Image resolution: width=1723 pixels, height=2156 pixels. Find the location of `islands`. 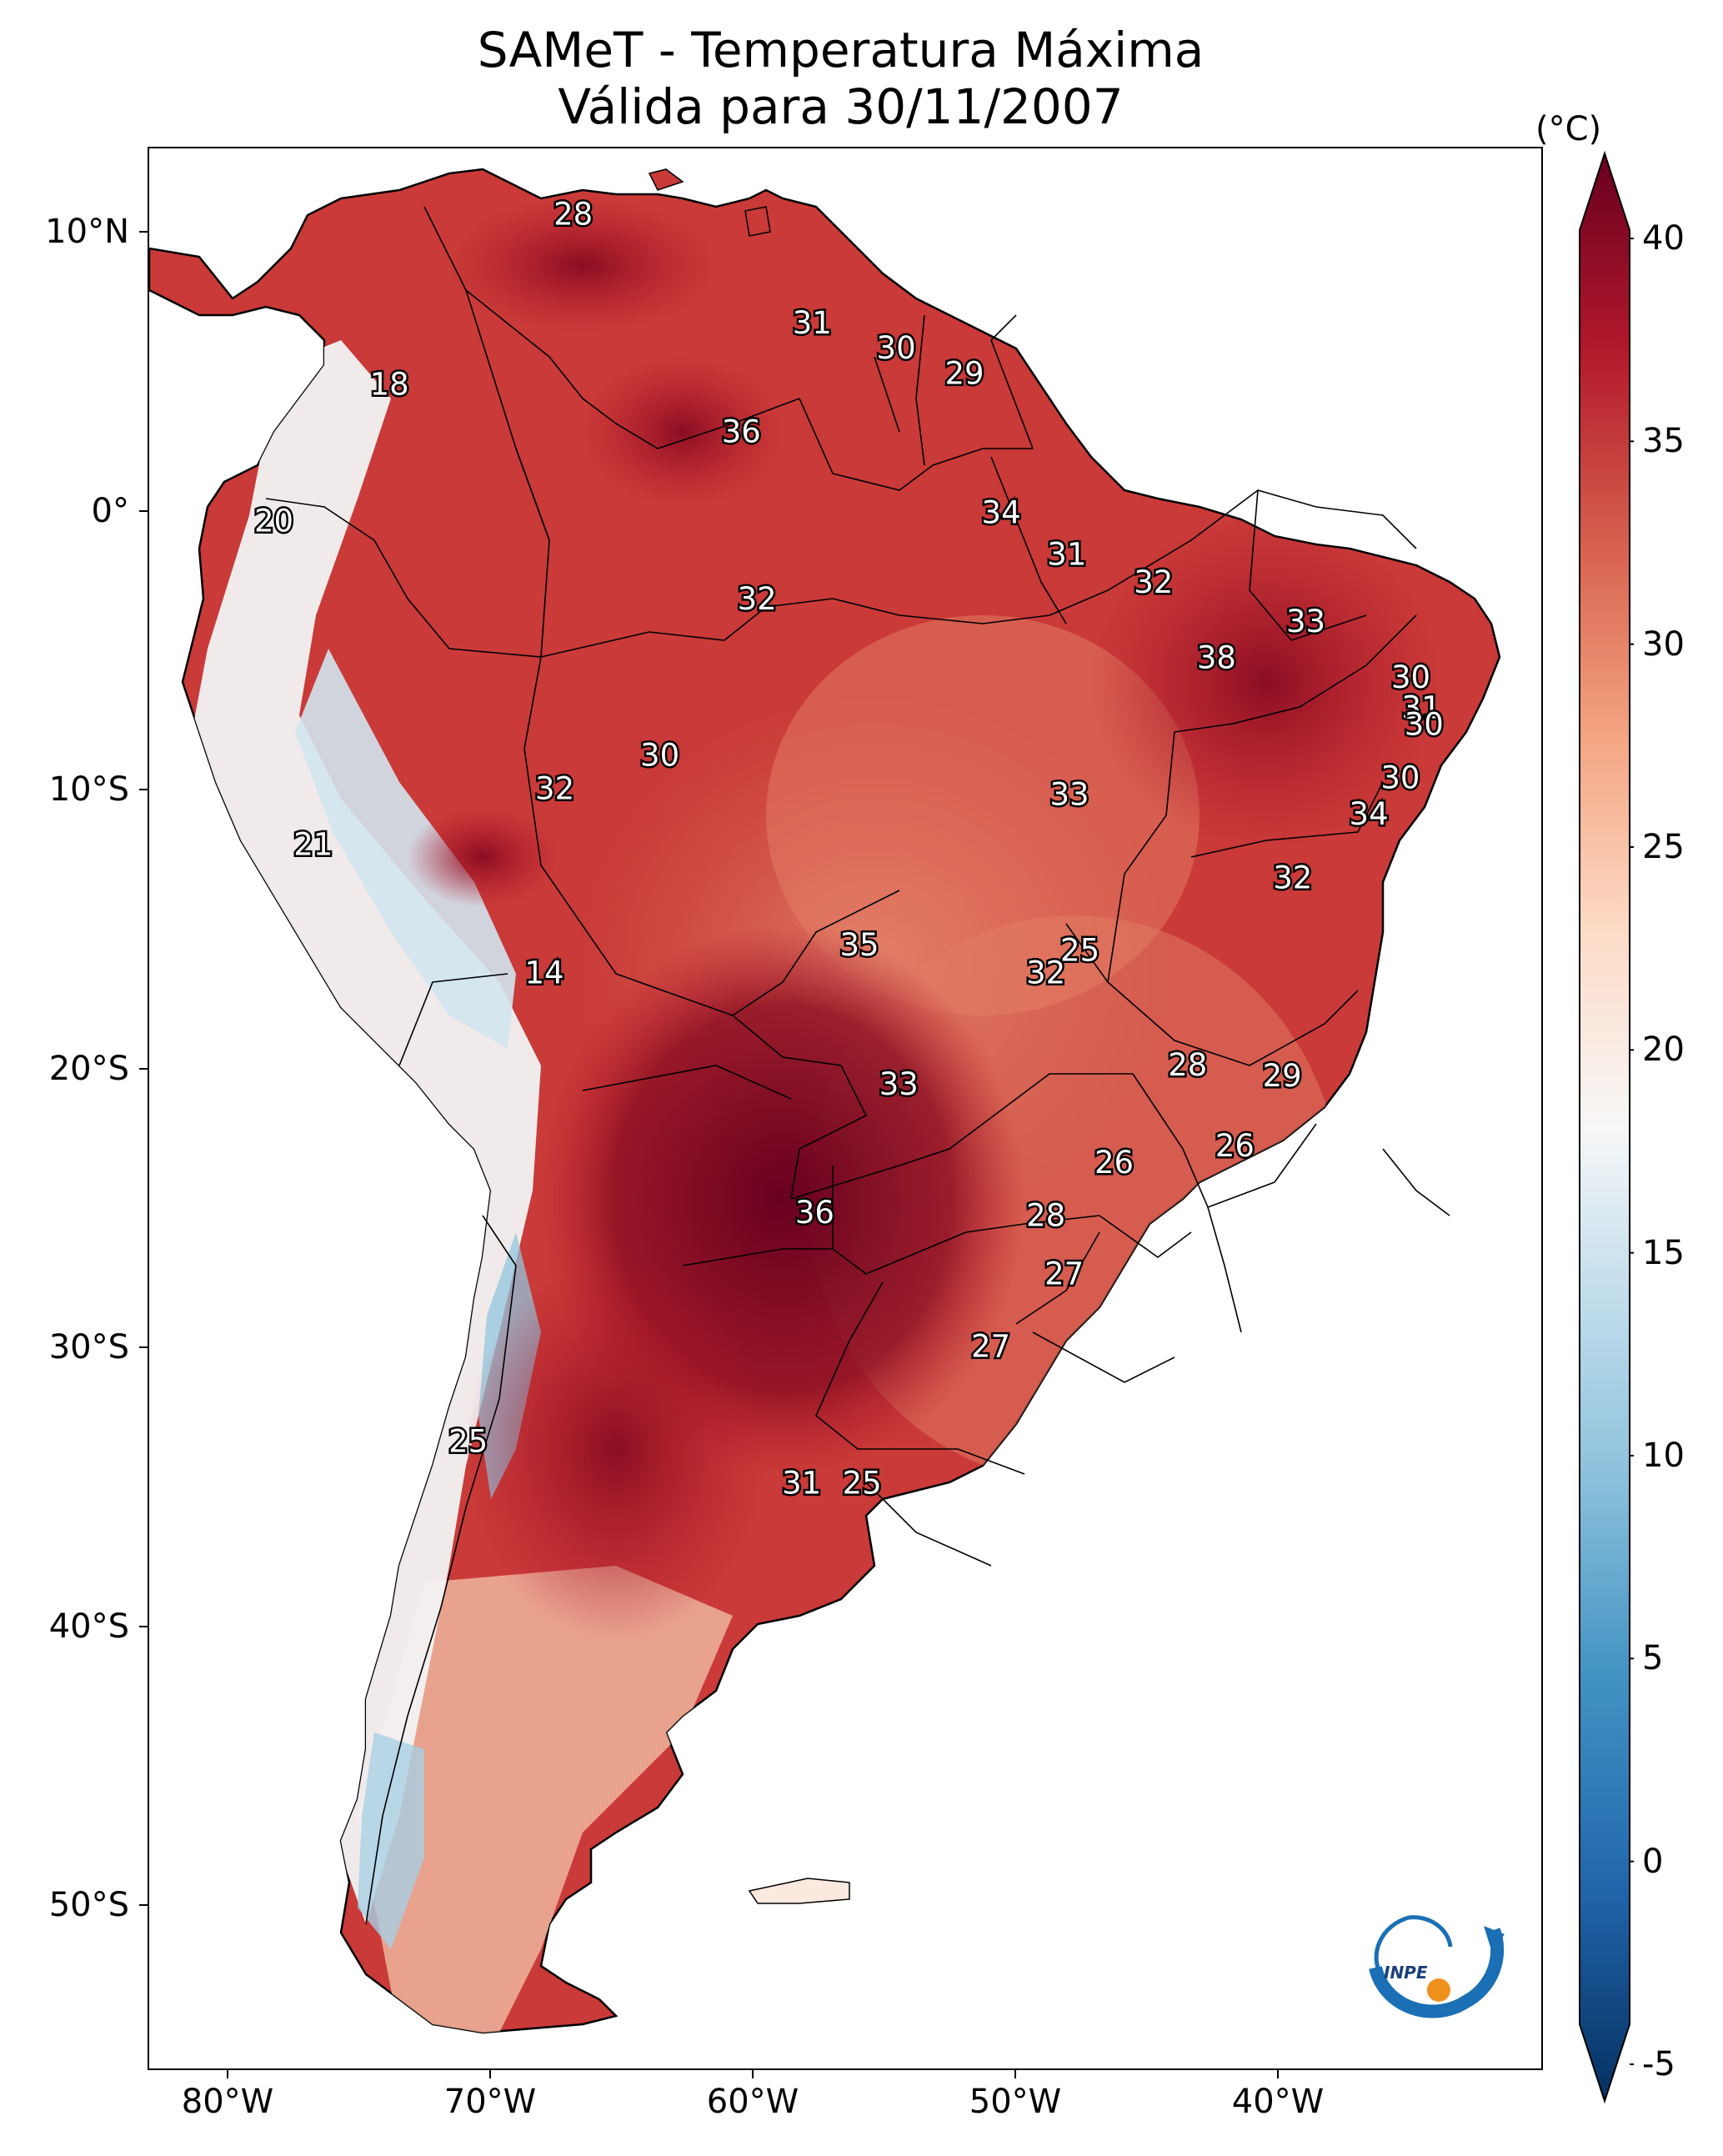

islands is located at coordinates (749, 1036).